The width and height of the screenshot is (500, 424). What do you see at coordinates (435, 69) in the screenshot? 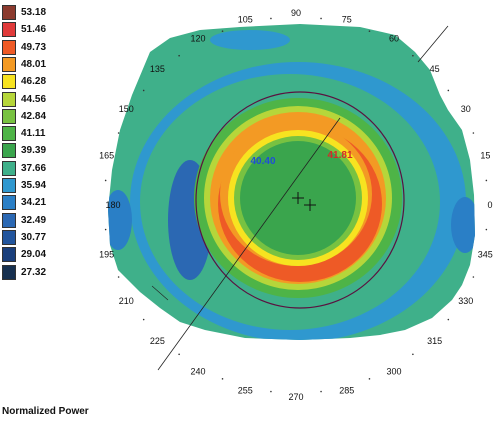
I see `angle-label: 45` at bounding box center [435, 69].